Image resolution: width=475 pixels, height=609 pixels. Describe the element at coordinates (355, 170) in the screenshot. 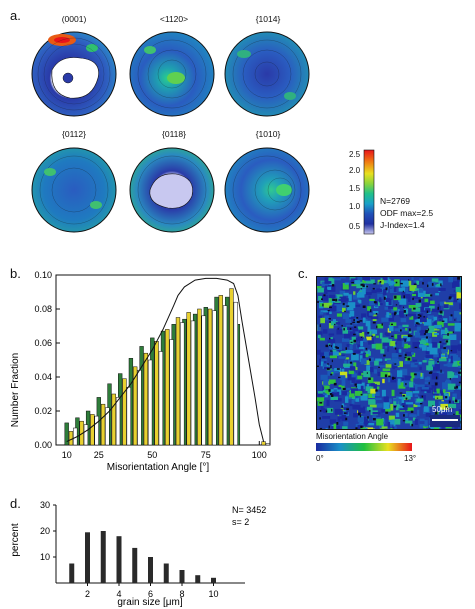

I see `colorbar-tick: 2.0` at that location.